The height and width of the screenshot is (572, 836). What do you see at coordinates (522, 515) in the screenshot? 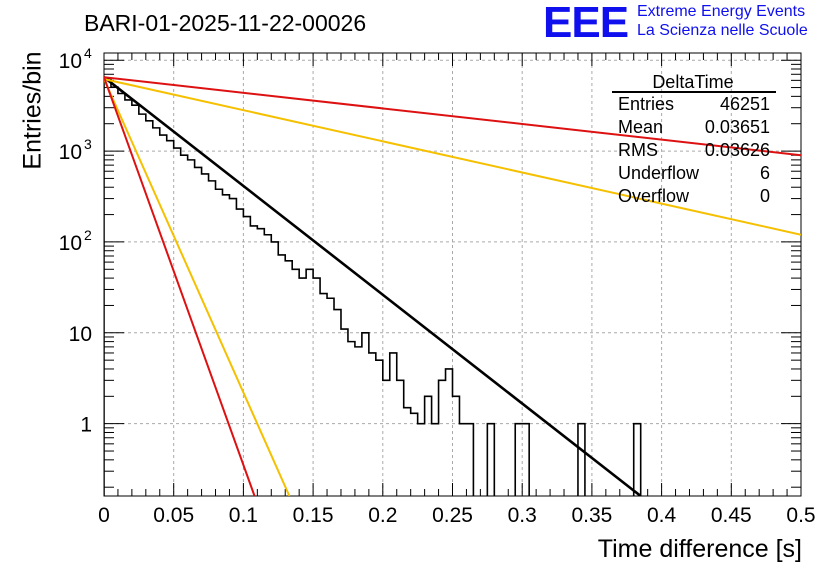
I see `x-tick-label: 0.3` at bounding box center [522, 515].